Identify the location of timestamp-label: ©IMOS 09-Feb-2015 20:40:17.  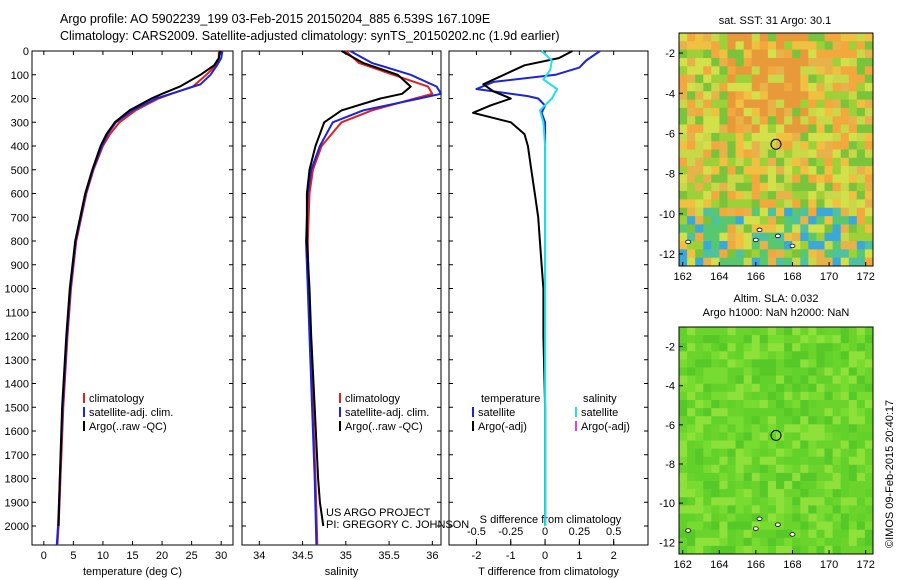
(890, 473).